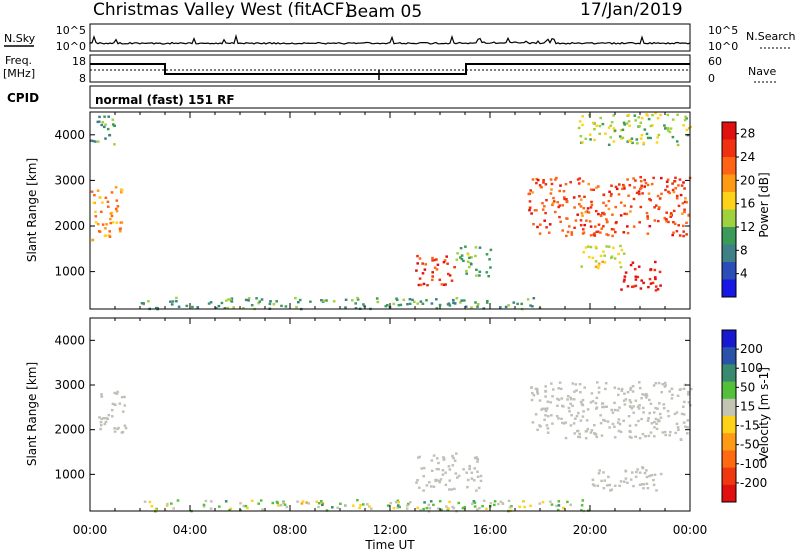  What do you see at coordinates (390, 530) in the screenshot?
I see `time-axis-ticks: 00:00 04:00 08:00 12:00 16:00 20:00 00:00` at bounding box center [390, 530].